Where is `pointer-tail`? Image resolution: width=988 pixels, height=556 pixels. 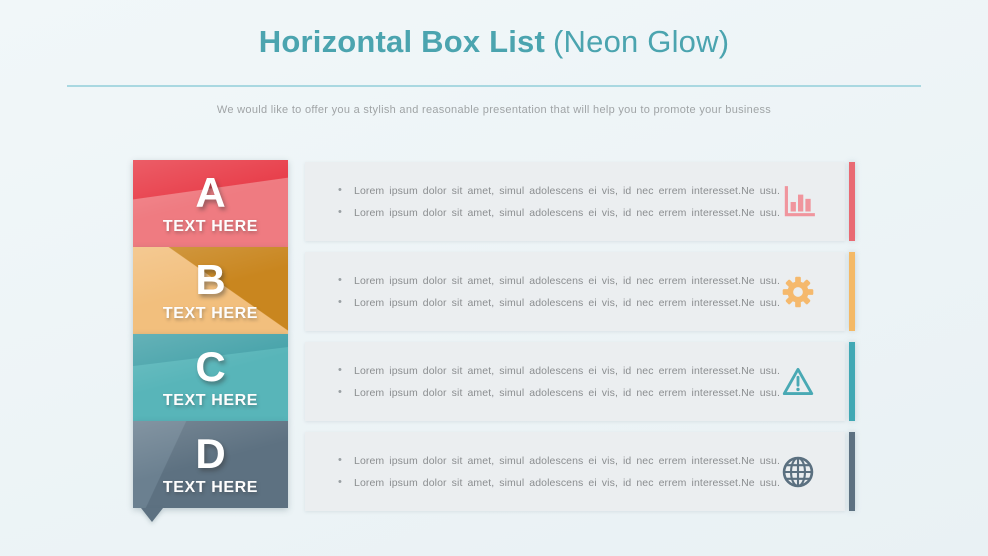 pointer-tail is located at coordinates (152, 515).